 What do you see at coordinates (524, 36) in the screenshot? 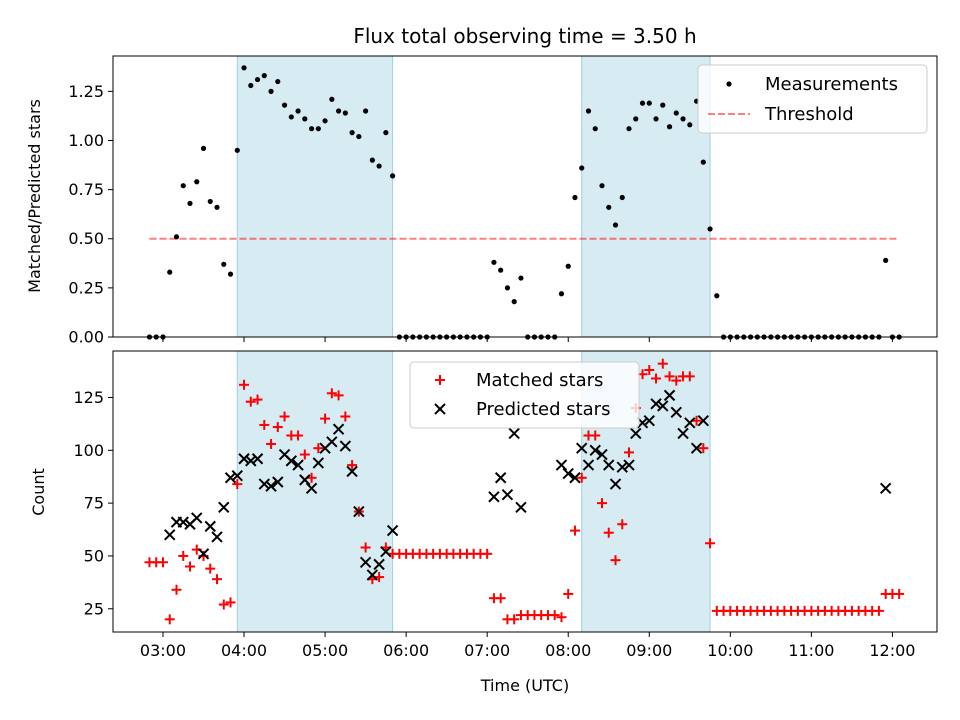
I see `chart-title: Flux total observing time = 3.50 h` at bounding box center [524, 36].